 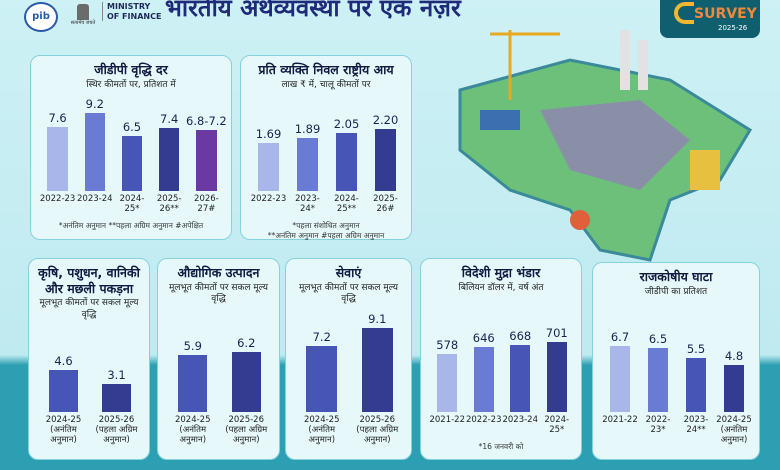 What do you see at coordinates (615, 145) in the screenshot?
I see `city-block` at bounding box center [615, 145].